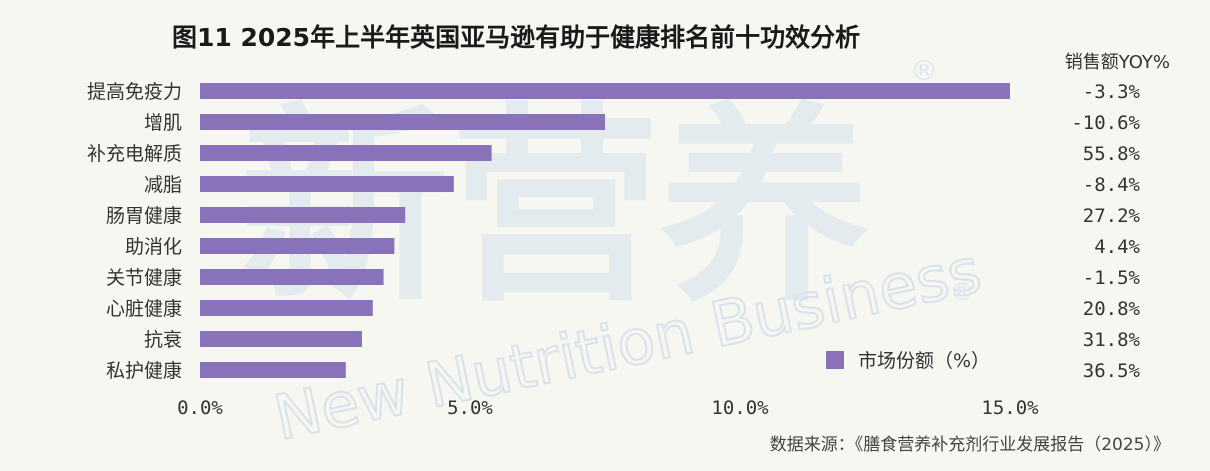 The width and height of the screenshot is (1210, 471). Describe the element at coordinates (1117, 247) in the screenshot. I see `yoy-label-5: 4.4%` at that location.